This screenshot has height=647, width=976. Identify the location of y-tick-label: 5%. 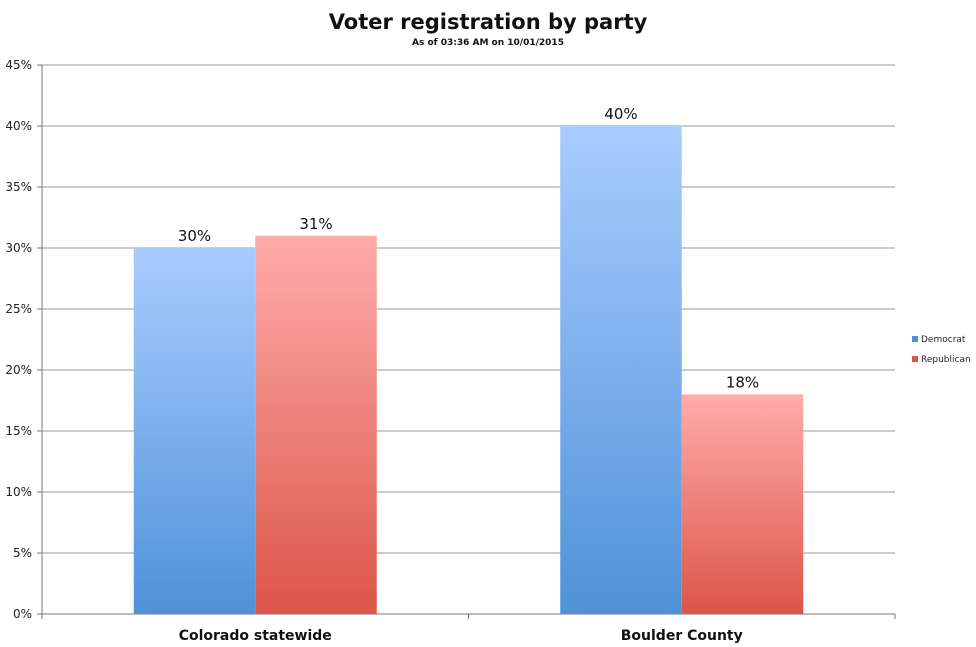
(22, 553).